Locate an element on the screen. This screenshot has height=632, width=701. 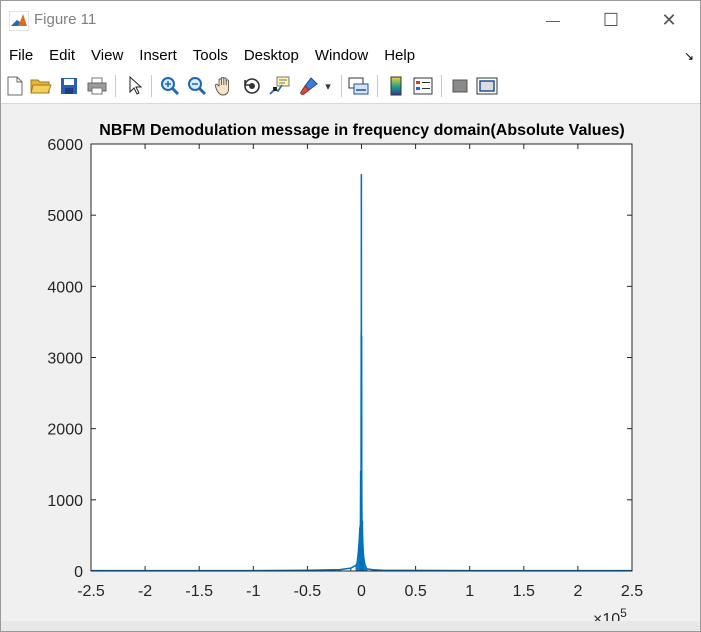
insert-colorbar-button is located at coordinates (396, 86).